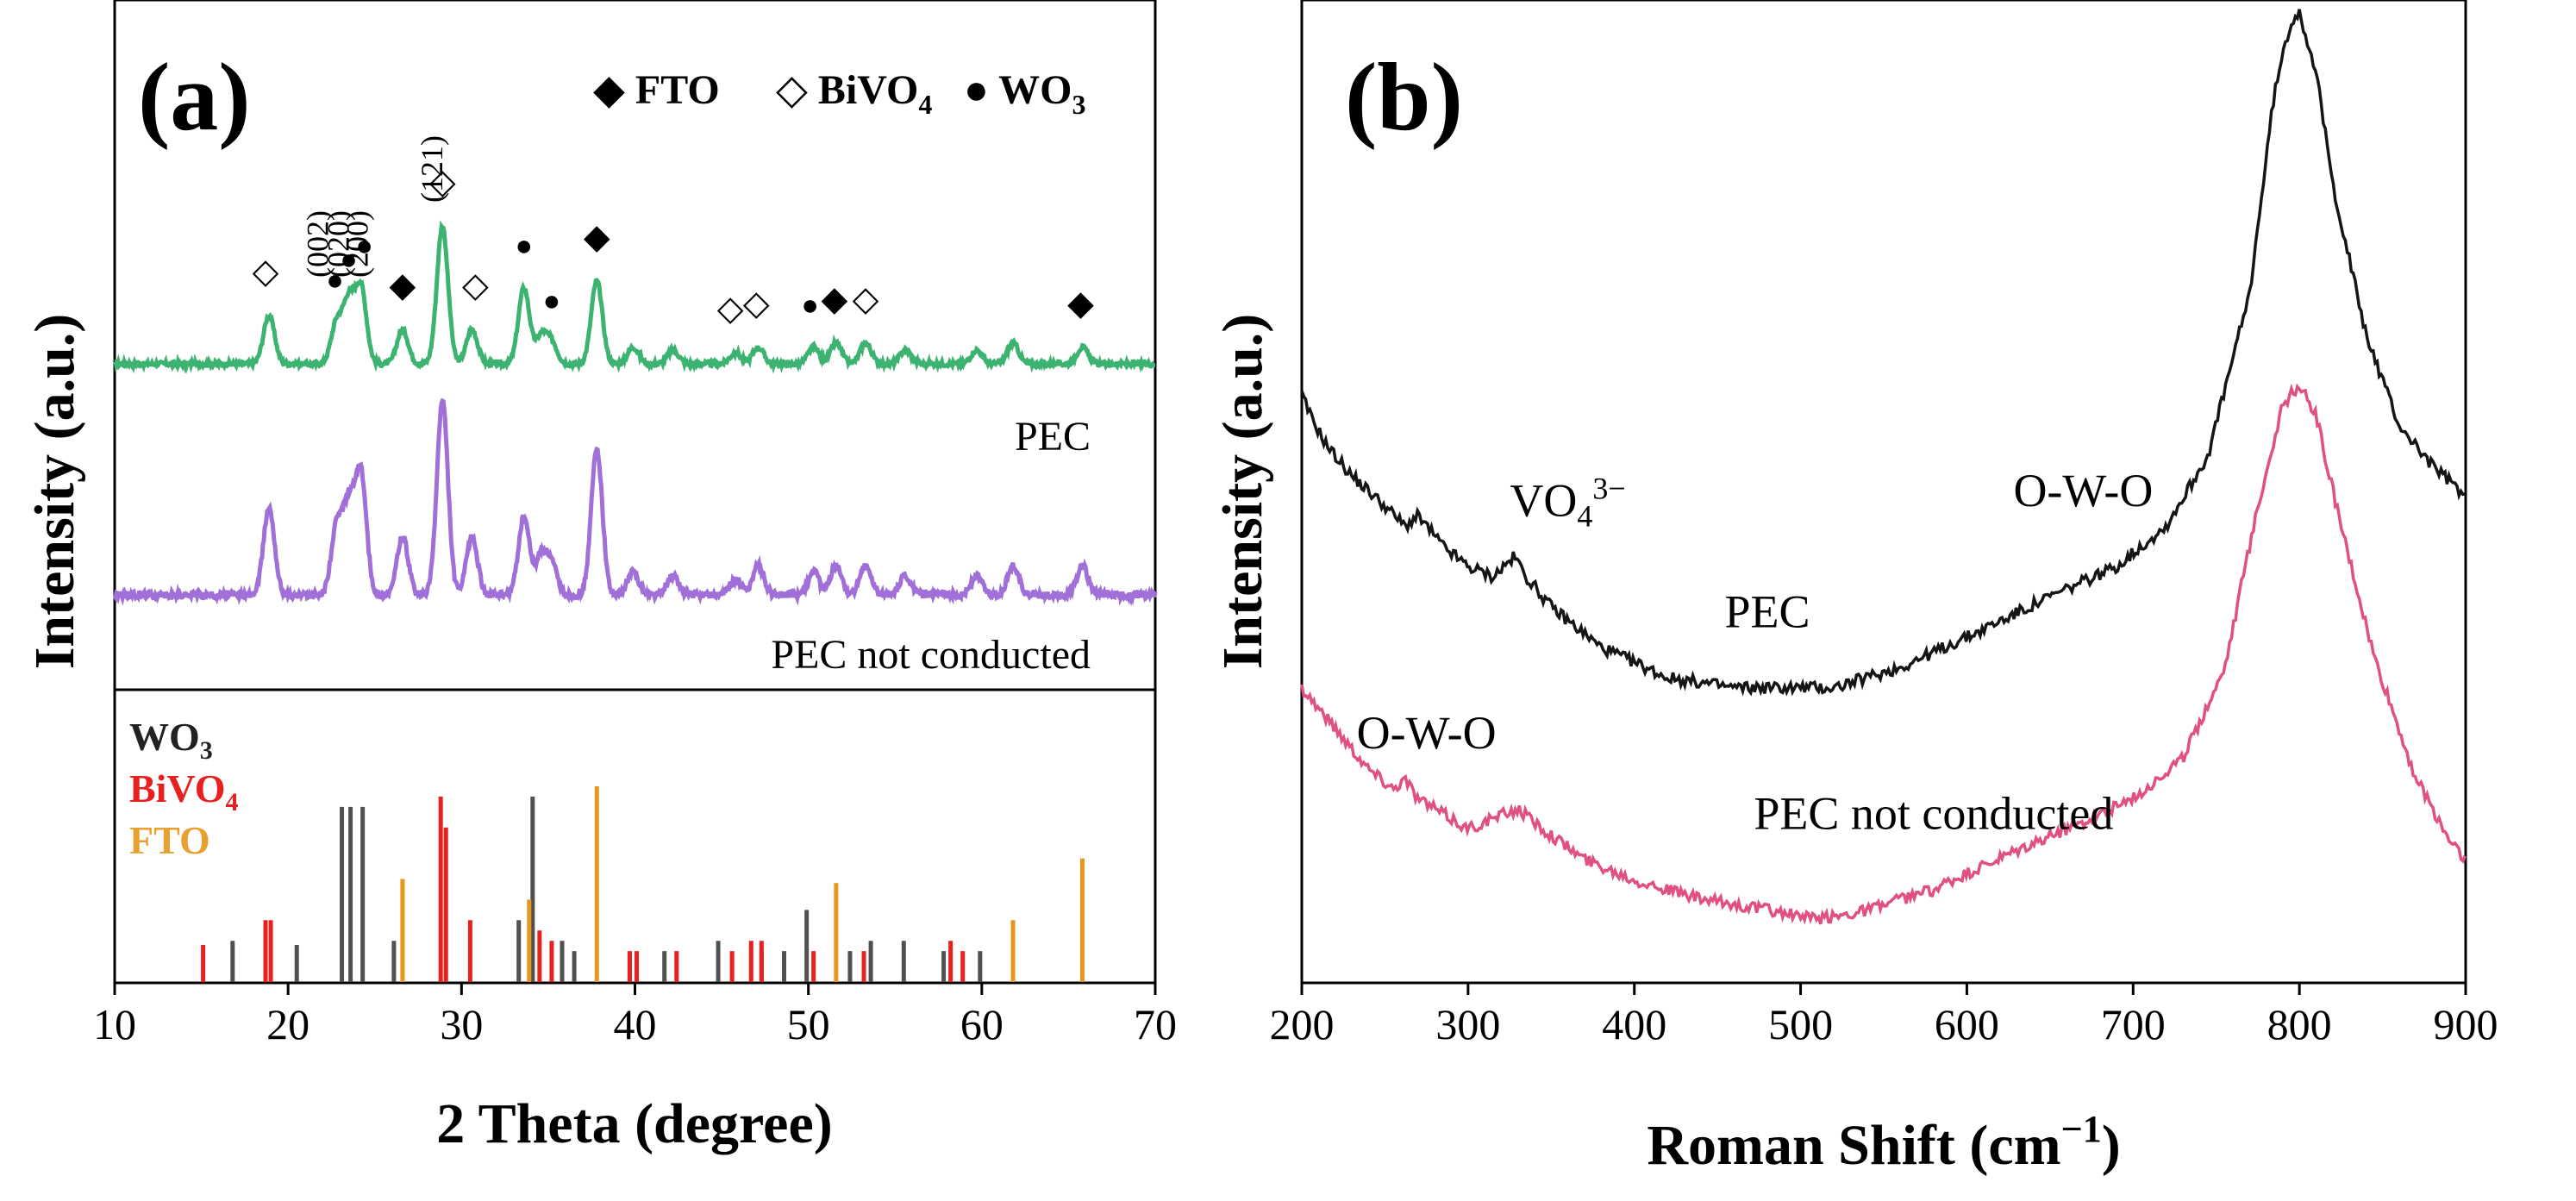 The width and height of the screenshot is (2576, 1201). What do you see at coordinates (1934, 813) in the screenshot?
I see `annotation: PEC not conducted` at bounding box center [1934, 813].